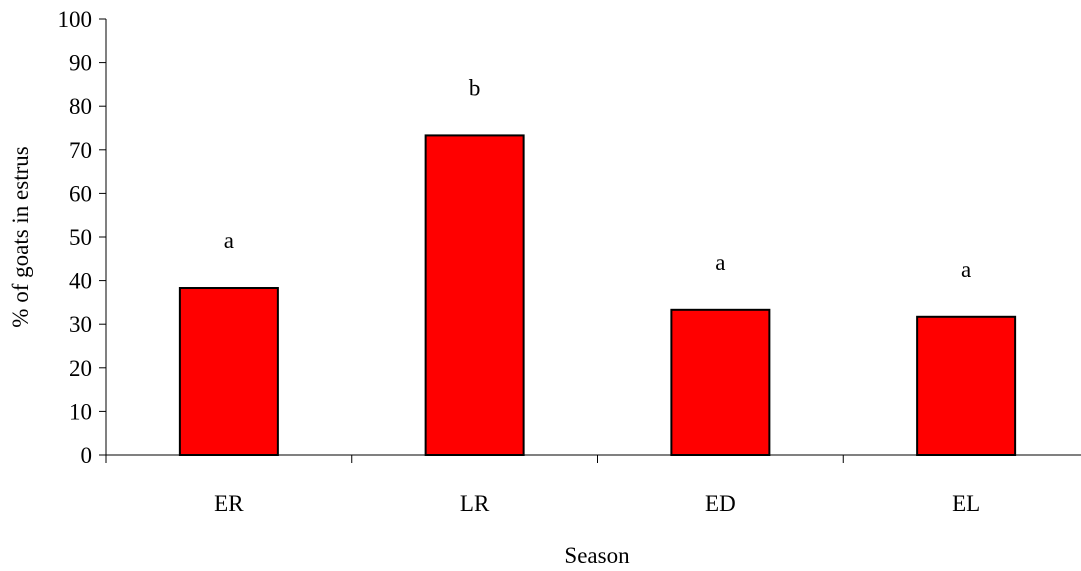  I want to click on y-tick-label: 10, so click(80, 411).